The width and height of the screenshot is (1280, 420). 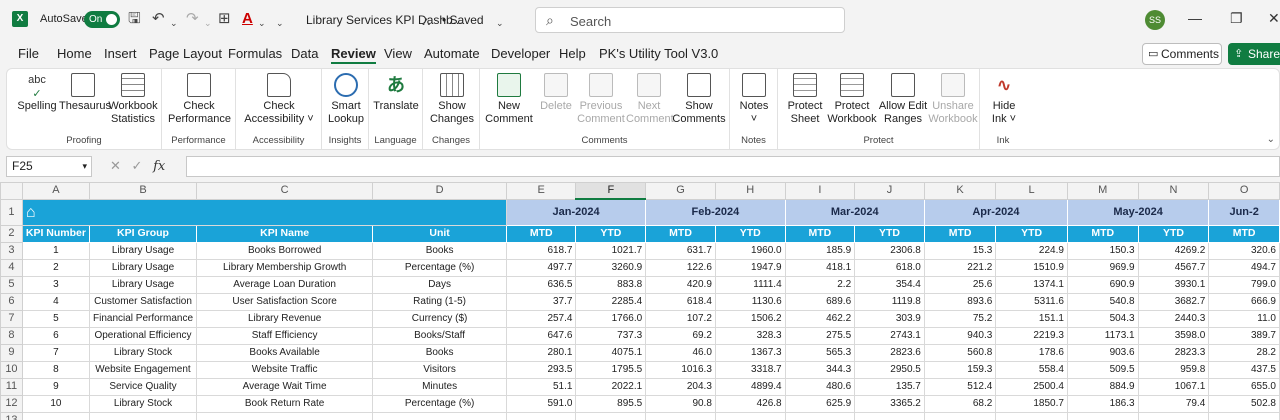 I want to click on show-changes-button: Show Changes, so click(x=452, y=99).